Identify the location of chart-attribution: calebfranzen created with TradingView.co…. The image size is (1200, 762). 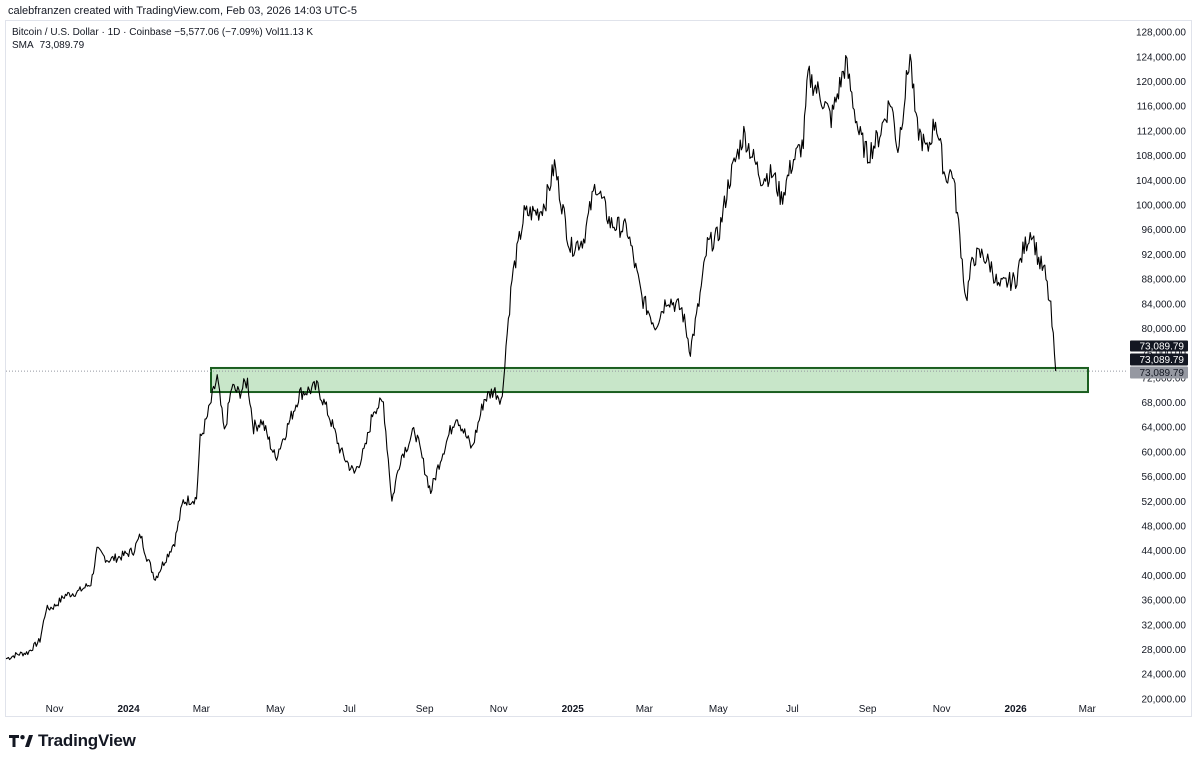
(182, 11).